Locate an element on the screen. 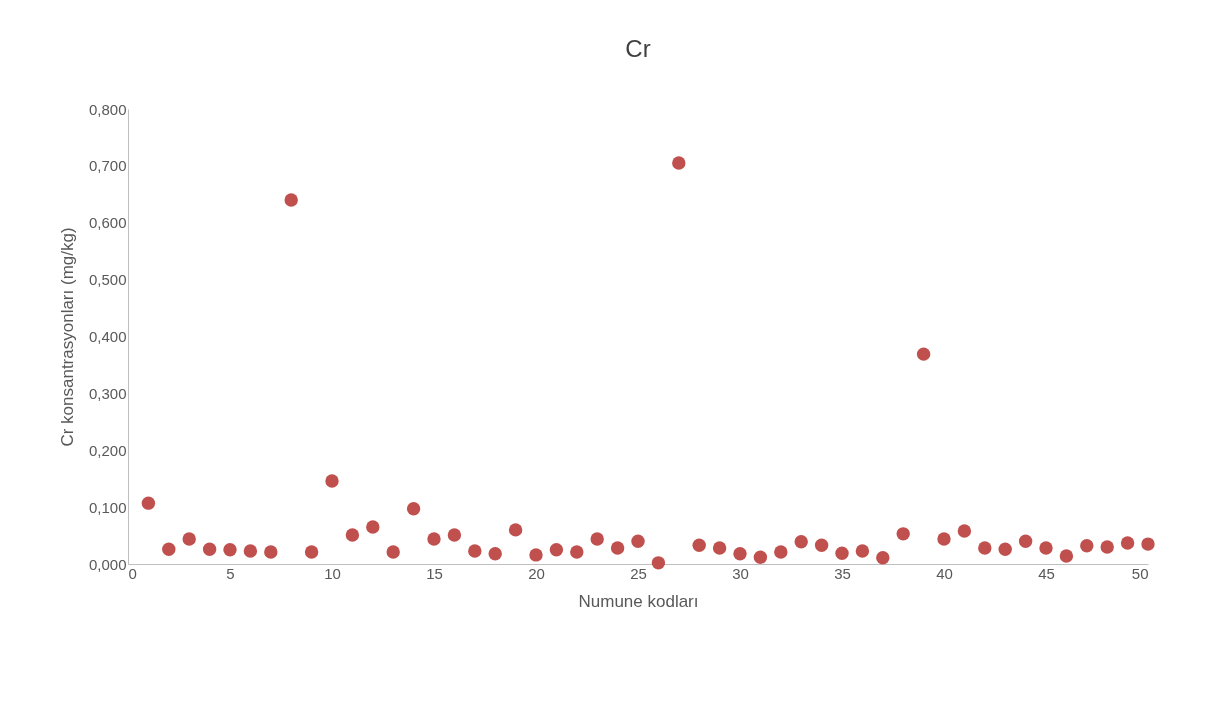 Image resolution: width=1230 pixels, height=724 pixels. x-tick-label: 15 is located at coordinates (434, 573).